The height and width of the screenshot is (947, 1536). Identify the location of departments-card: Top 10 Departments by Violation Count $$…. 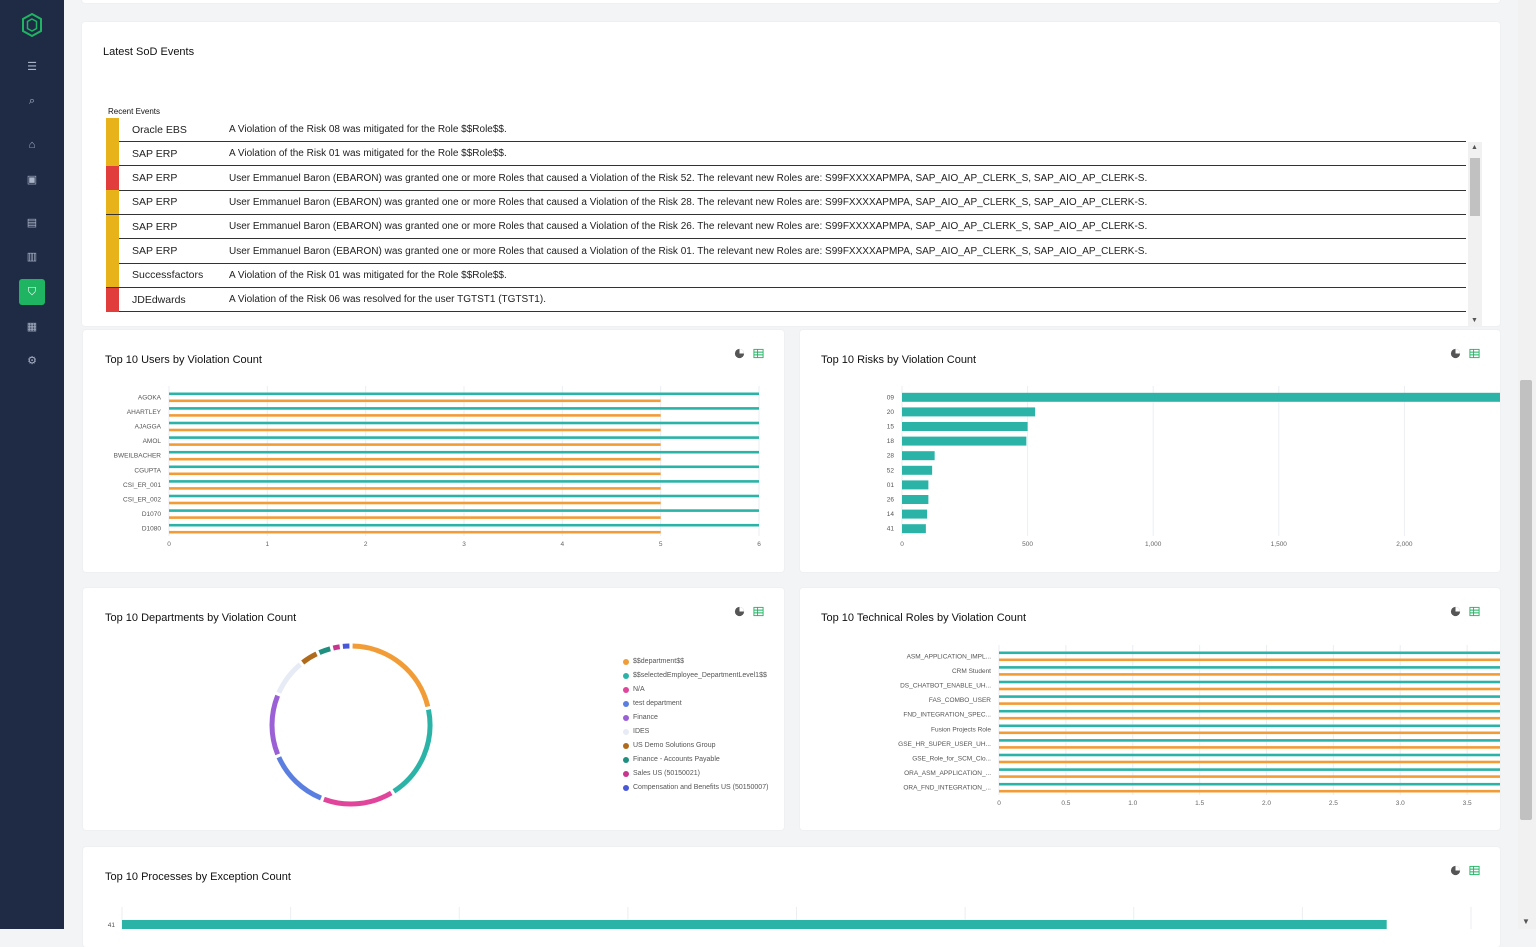
(433, 709).